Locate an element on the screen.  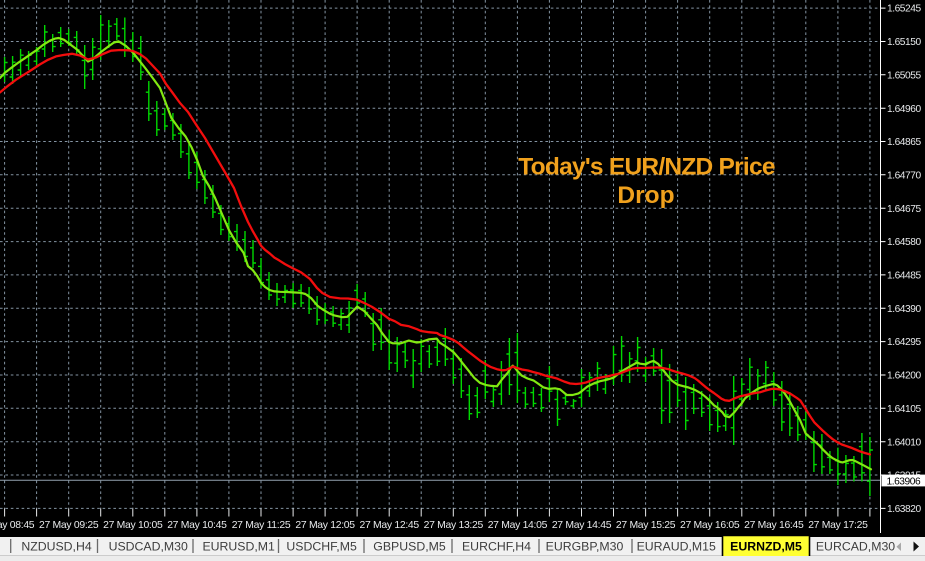
svg-text: 1.64485 is located at coordinates (904, 276).